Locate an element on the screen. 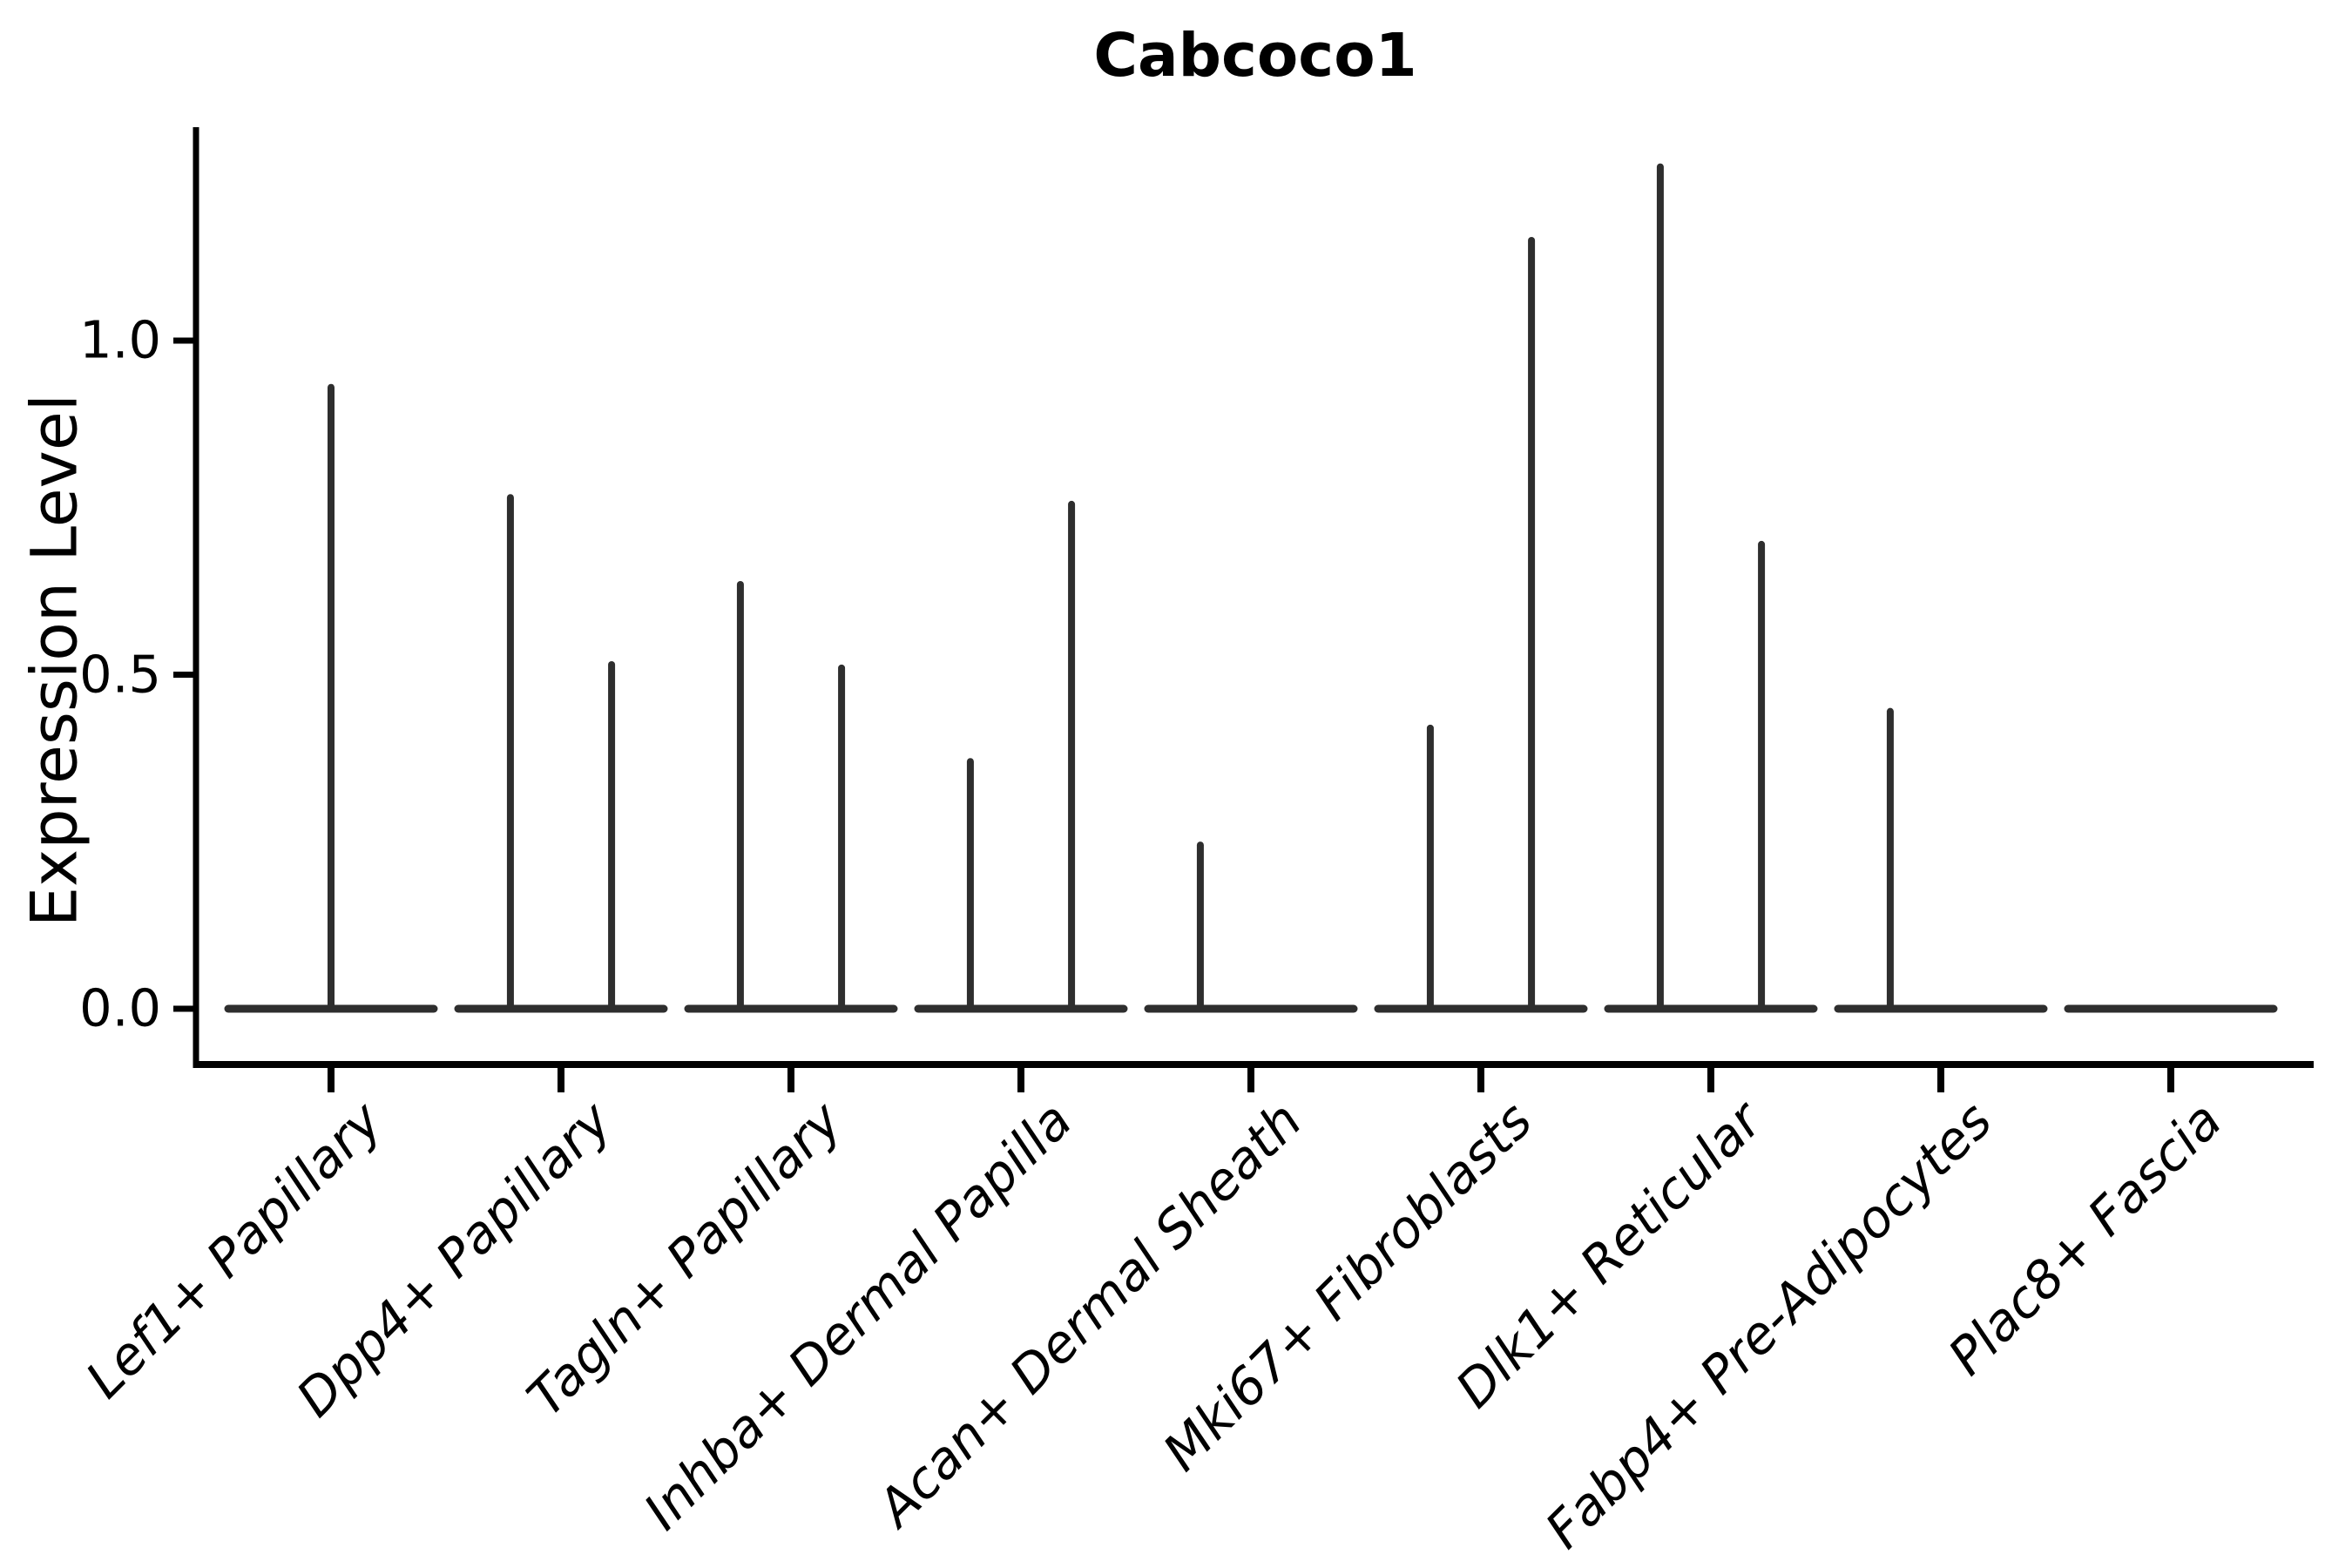 This screenshot has height=1568, width=2352. y-tick-label: 0.5 is located at coordinates (120, 673).